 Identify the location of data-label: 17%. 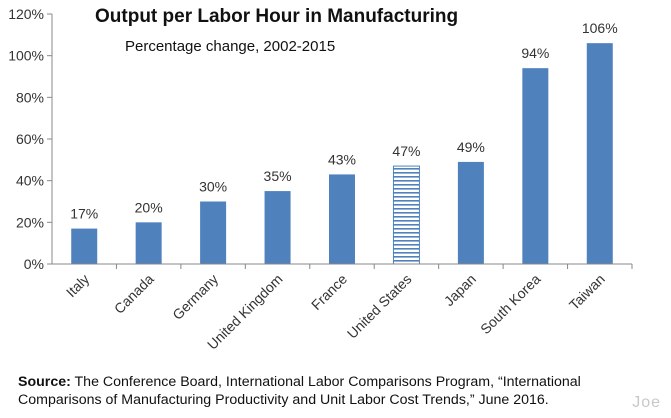
(84, 214).